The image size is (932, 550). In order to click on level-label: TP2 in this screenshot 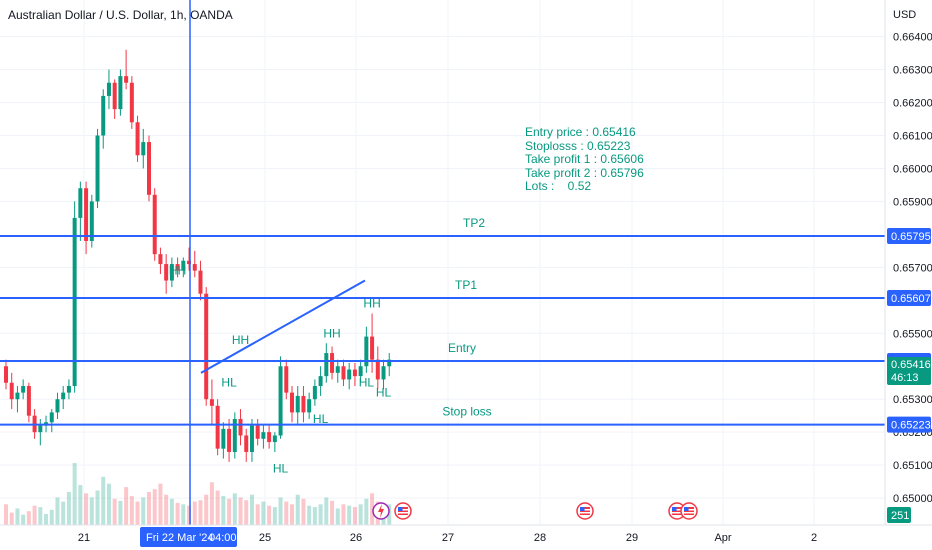, I will do `click(474, 223)`.